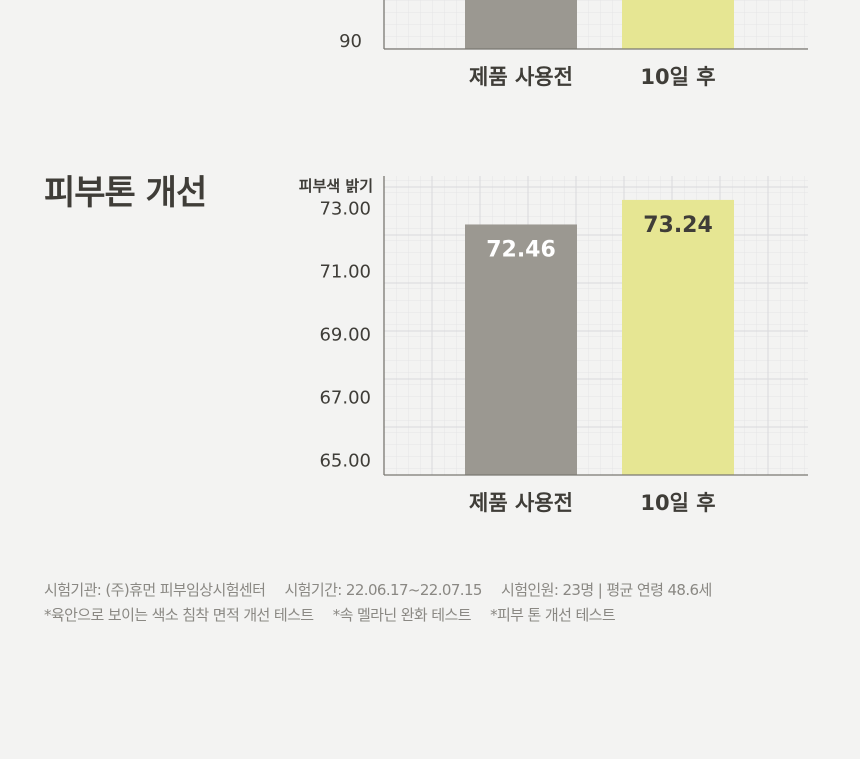 The width and height of the screenshot is (860, 759). Describe the element at coordinates (599, 238) in the screenshot. I see `value-labels: 72.46 73.24` at that location.